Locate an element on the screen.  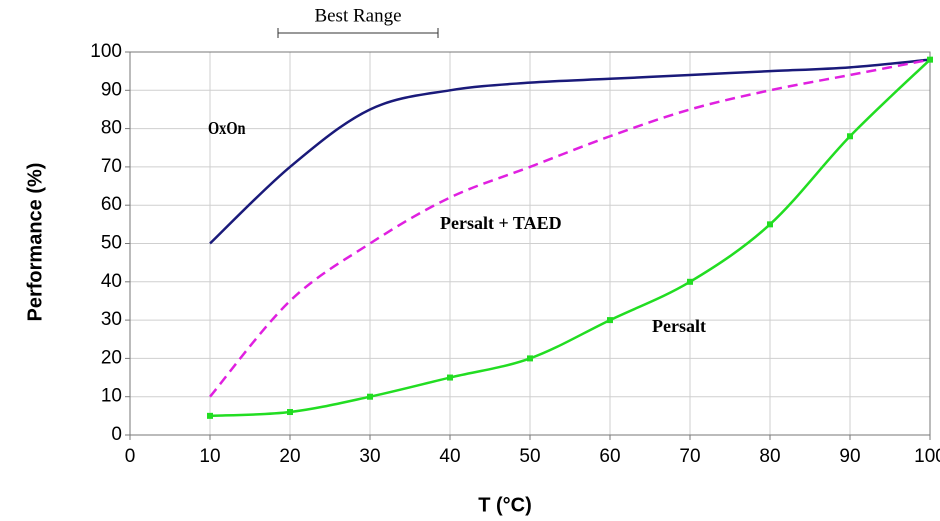
y-tick-label: 70 is located at coordinates (111, 166).